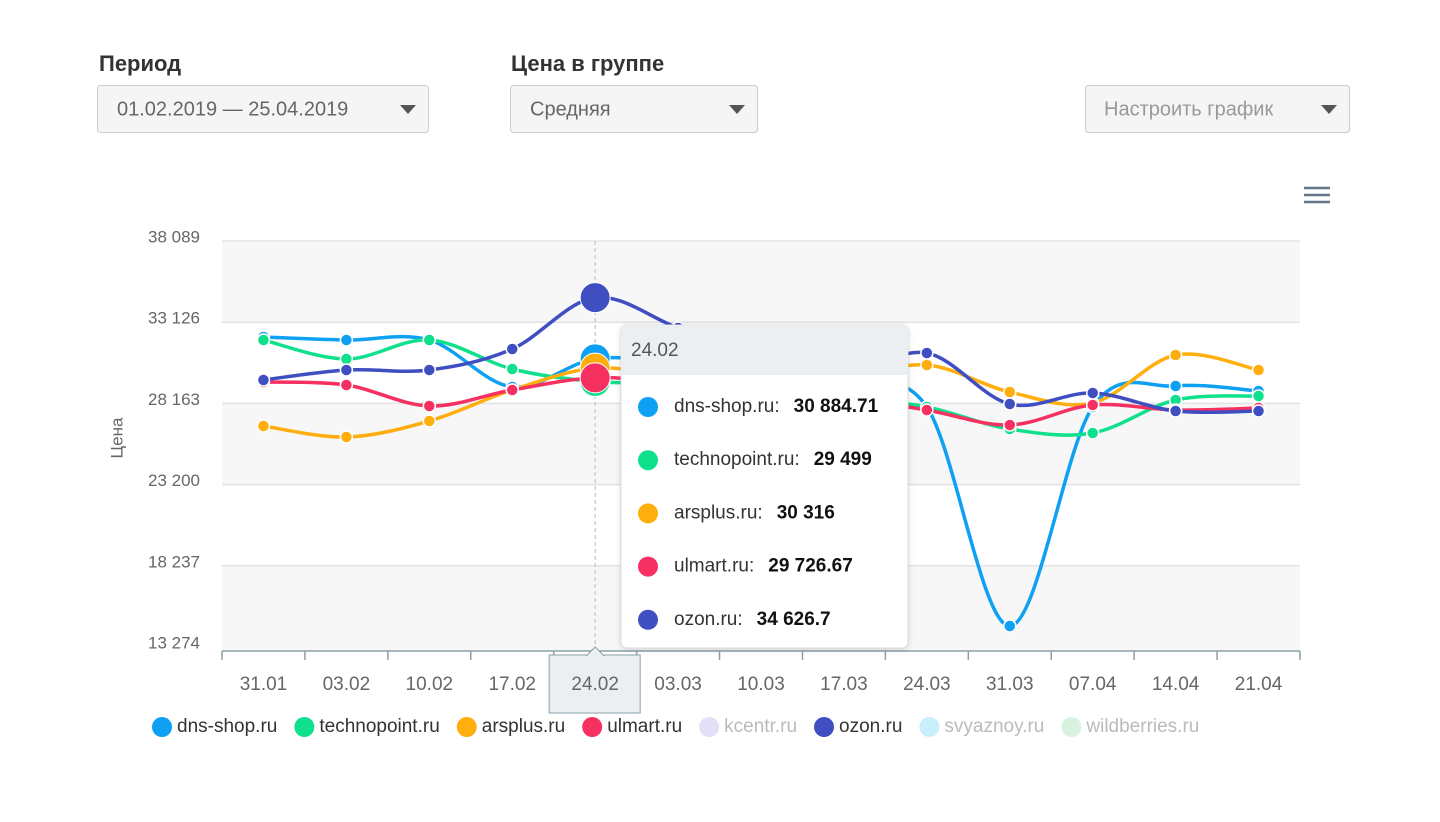  Describe the element at coordinates (655, 350) in the screenshot. I see `tooltip-title: 24.02` at that location.